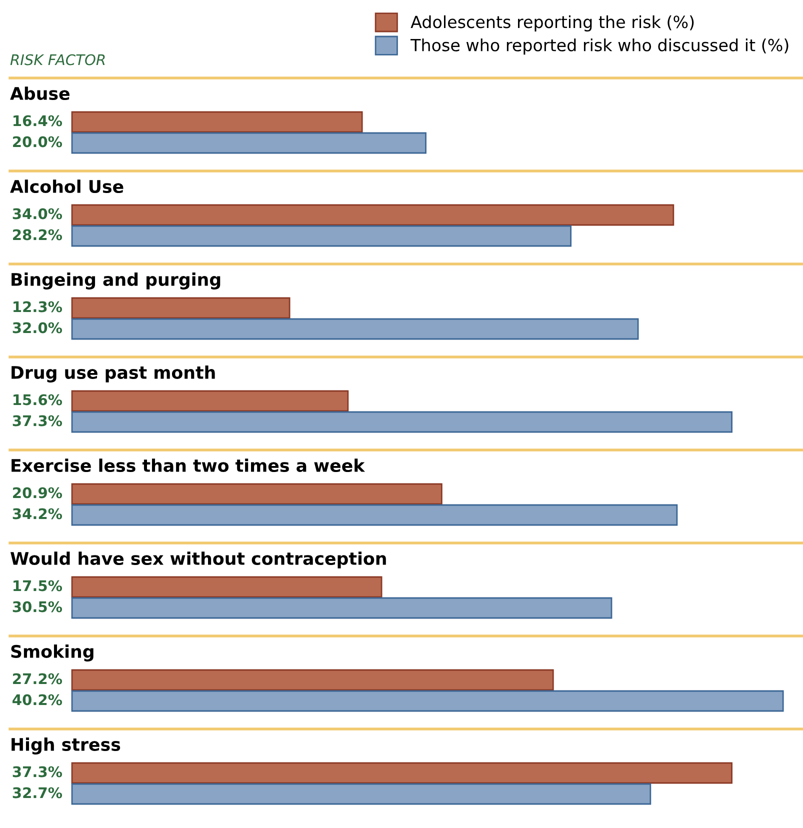 The image size is (803, 828). I want to click on chart-title: Alcohol Use, so click(67, 187).